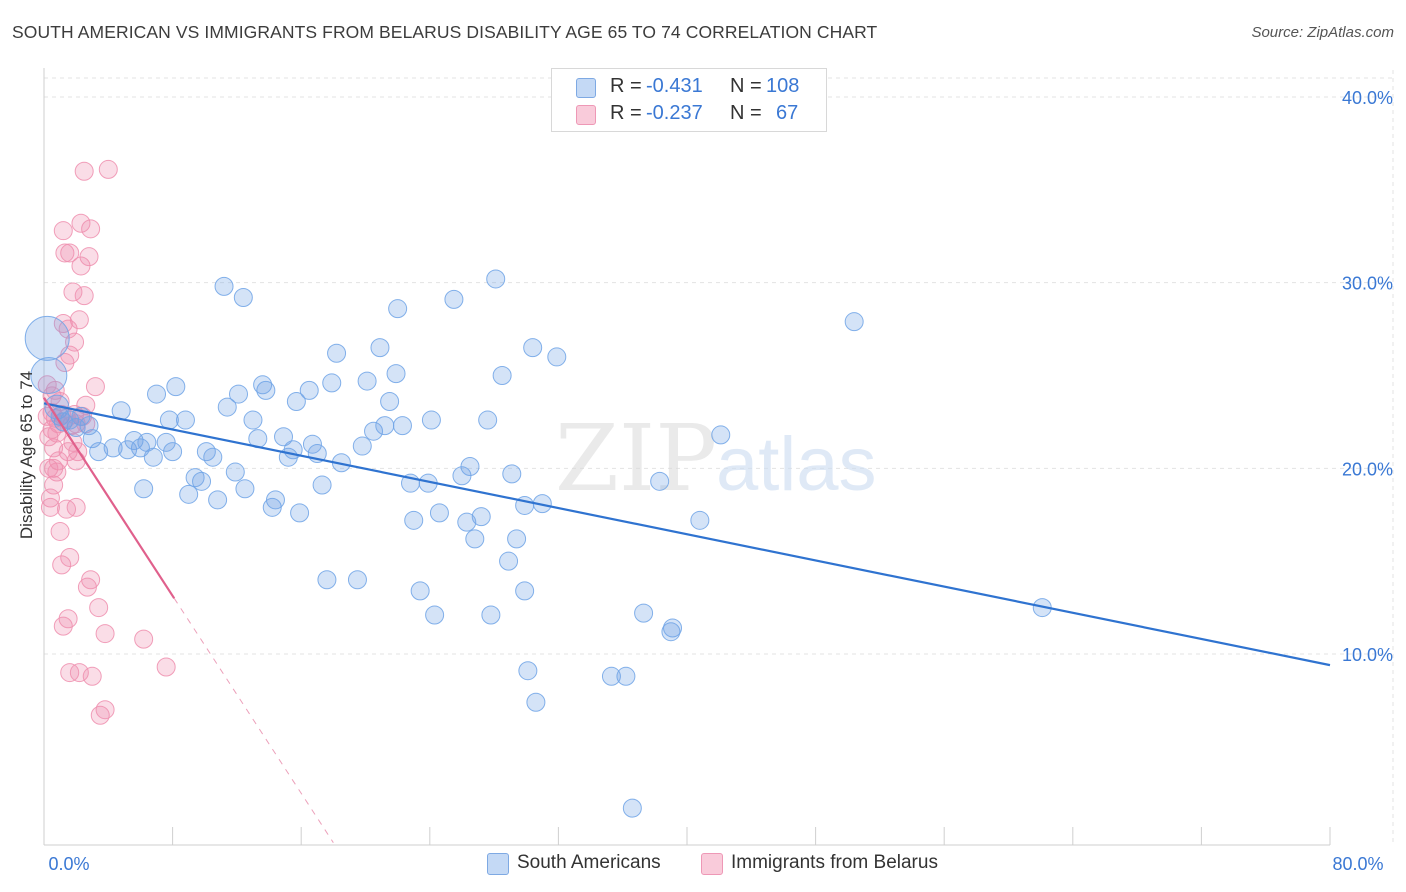 This screenshot has width=1406, height=892. I want to click on bottom-legend-swatch-pink, so click(712, 864).